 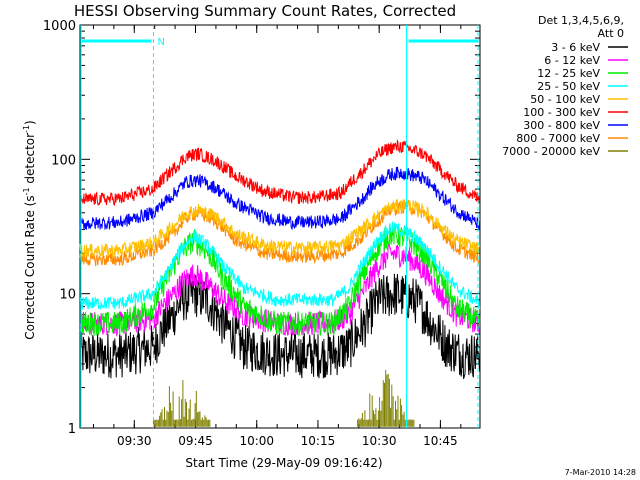 What do you see at coordinates (561, 112) in the screenshot?
I see `legend-label: 100 - 300 keV` at bounding box center [561, 112].